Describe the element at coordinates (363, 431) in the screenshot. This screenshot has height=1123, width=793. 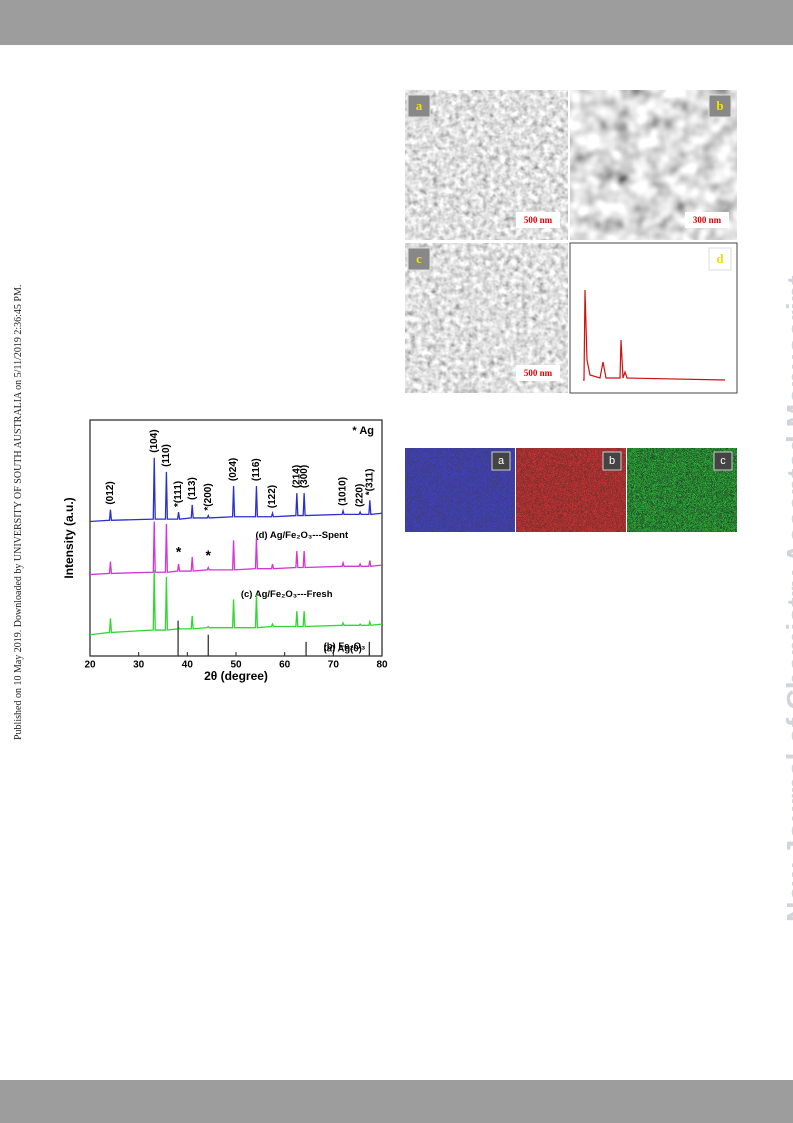
I see `key: * Ag` at that location.